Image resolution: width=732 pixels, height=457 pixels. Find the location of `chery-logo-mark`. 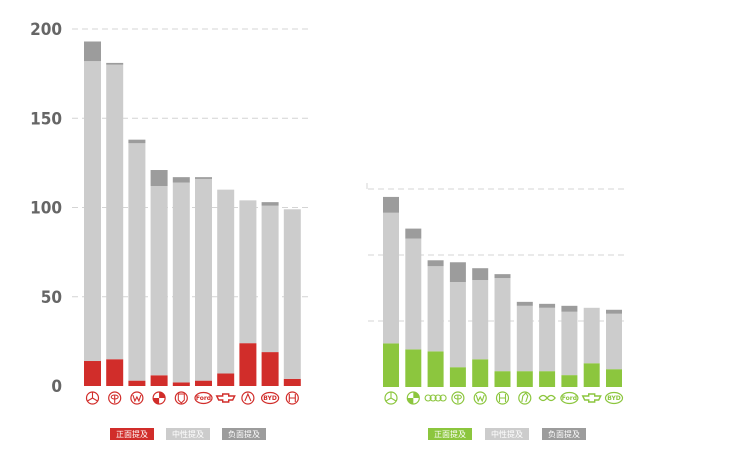

chery-logo-mark is located at coordinates (547, 398).